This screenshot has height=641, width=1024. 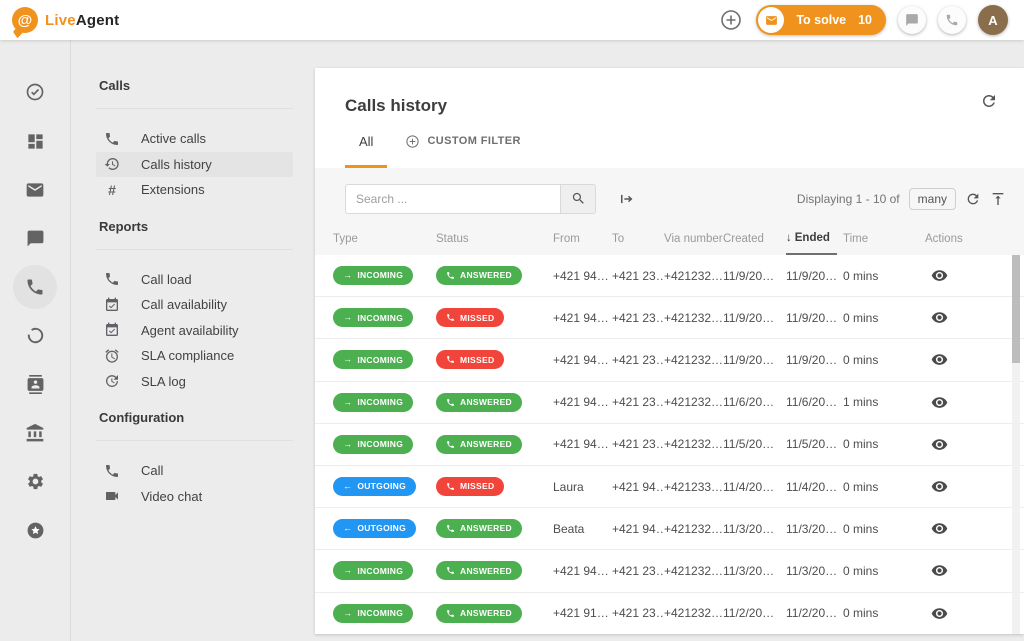 What do you see at coordinates (693, 239) in the screenshot?
I see `col-via-number: Via number` at bounding box center [693, 239].